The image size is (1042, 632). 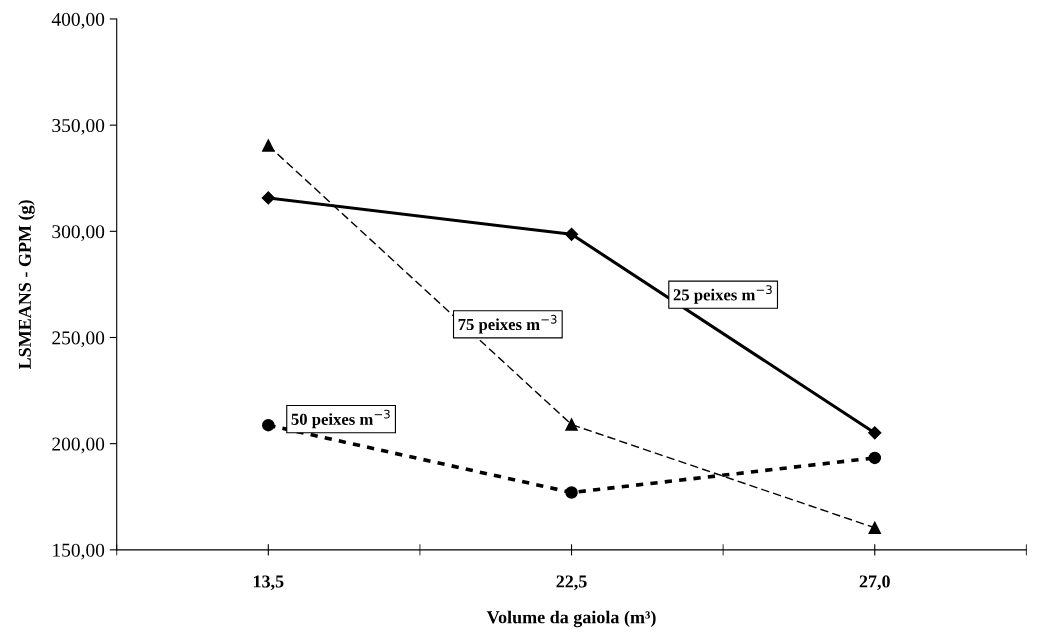 What do you see at coordinates (26, 285) in the screenshot?
I see `y-axis-title: LSMEANS - GPM (g)` at bounding box center [26, 285].